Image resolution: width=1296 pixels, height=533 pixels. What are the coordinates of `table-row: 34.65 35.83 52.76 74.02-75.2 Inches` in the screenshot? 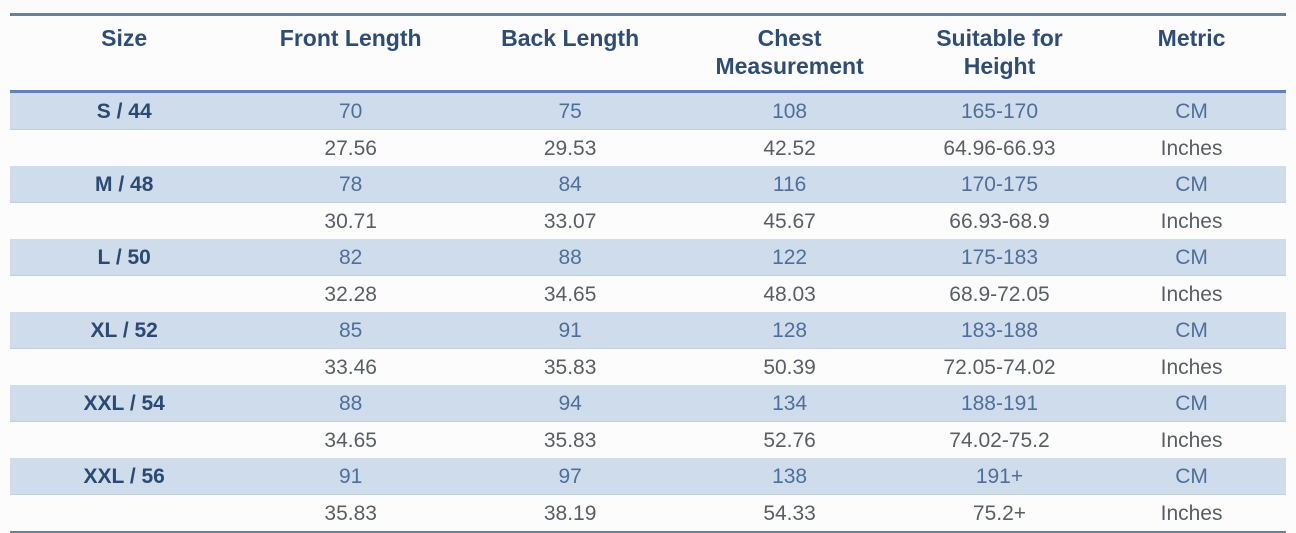 It's located at (648, 440).